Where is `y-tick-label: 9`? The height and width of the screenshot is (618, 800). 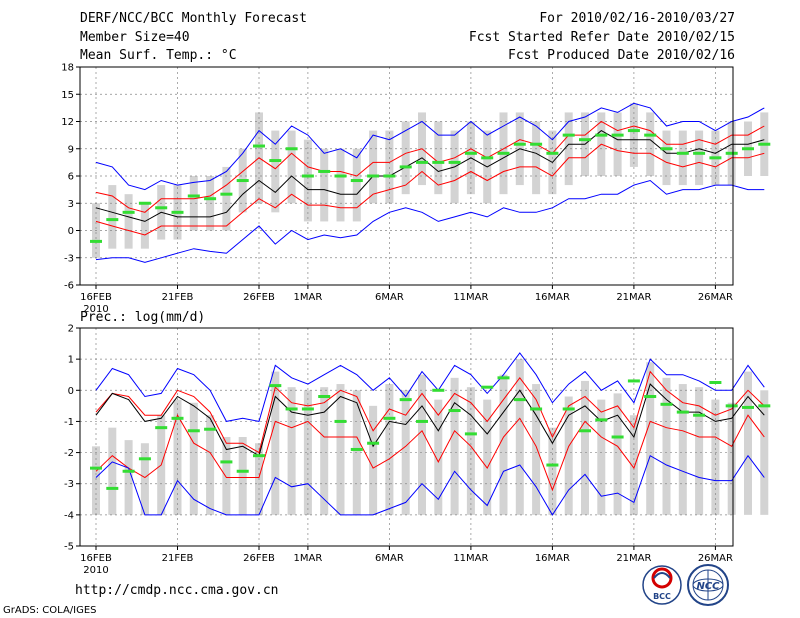 y-tick-label: 9 is located at coordinates (71, 149).